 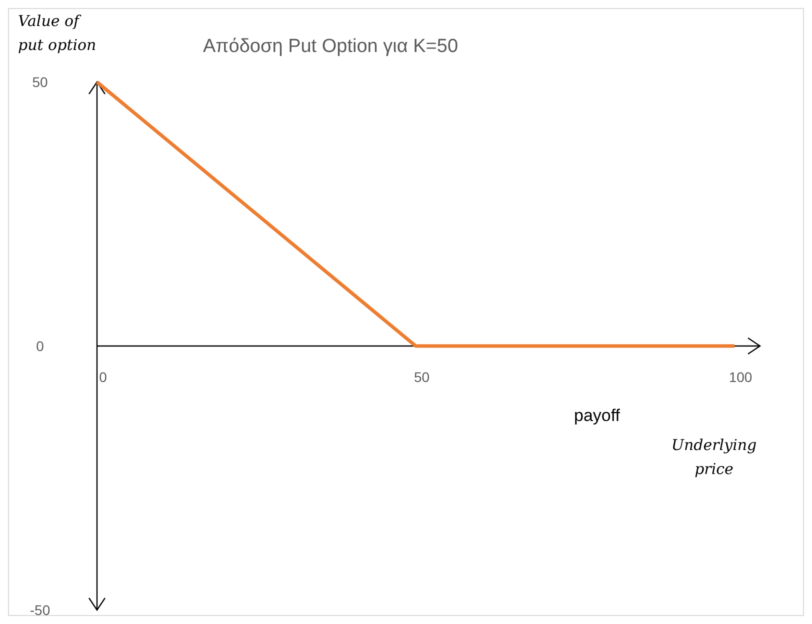 I want to click on y-axis-title: Value of put option, so click(x=57, y=33).